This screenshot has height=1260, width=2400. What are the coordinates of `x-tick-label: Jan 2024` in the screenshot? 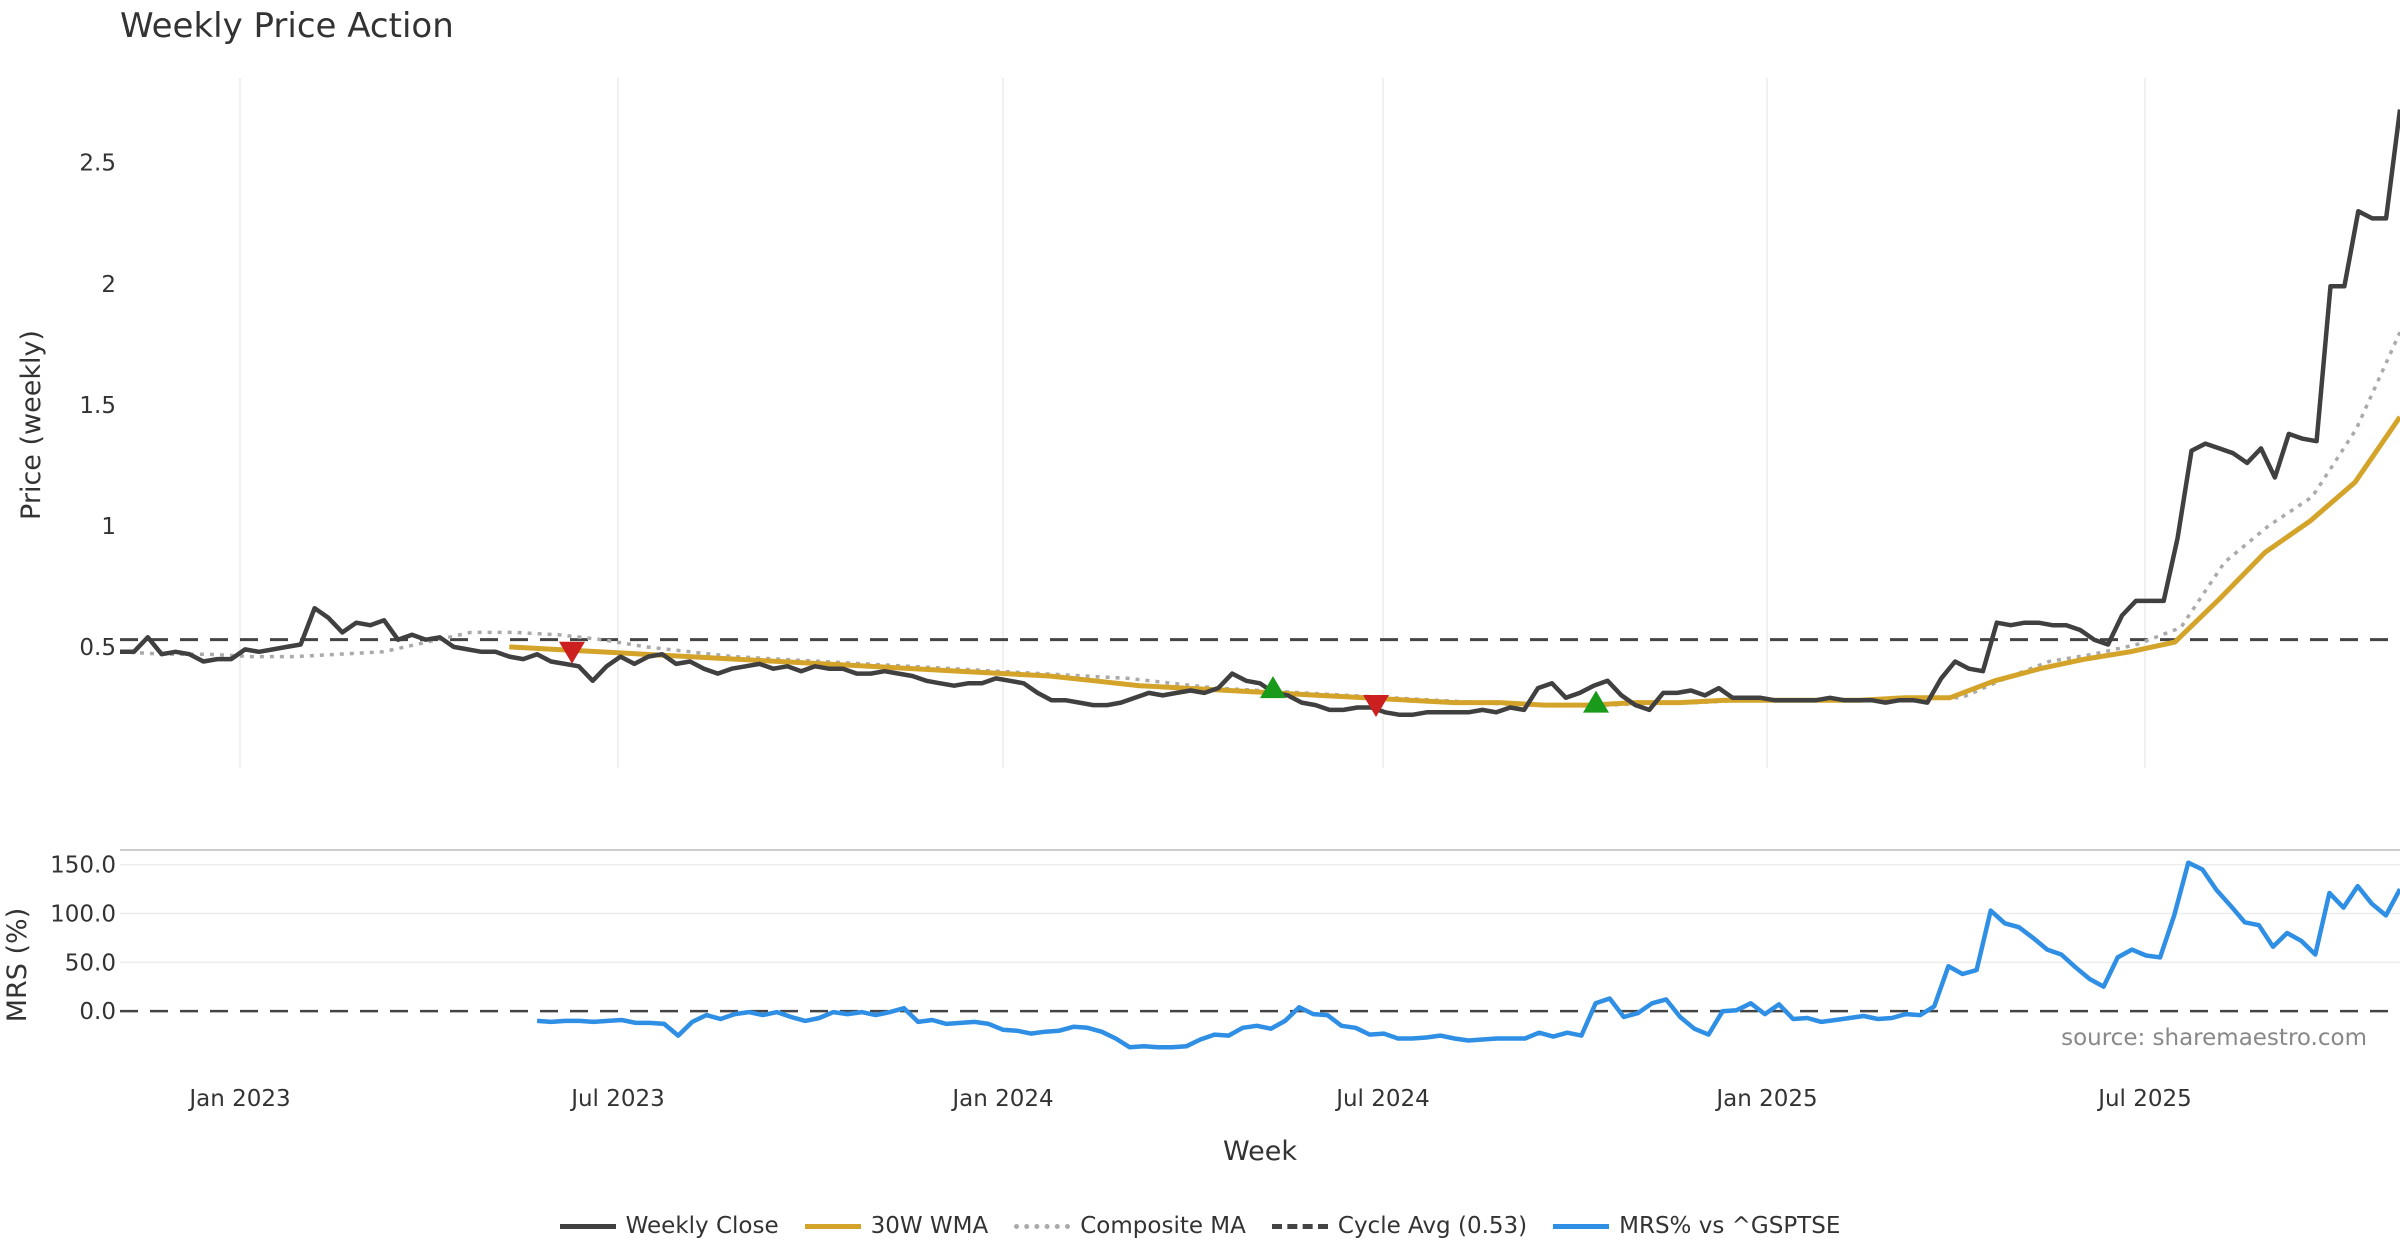 It's located at (1001, 1099).